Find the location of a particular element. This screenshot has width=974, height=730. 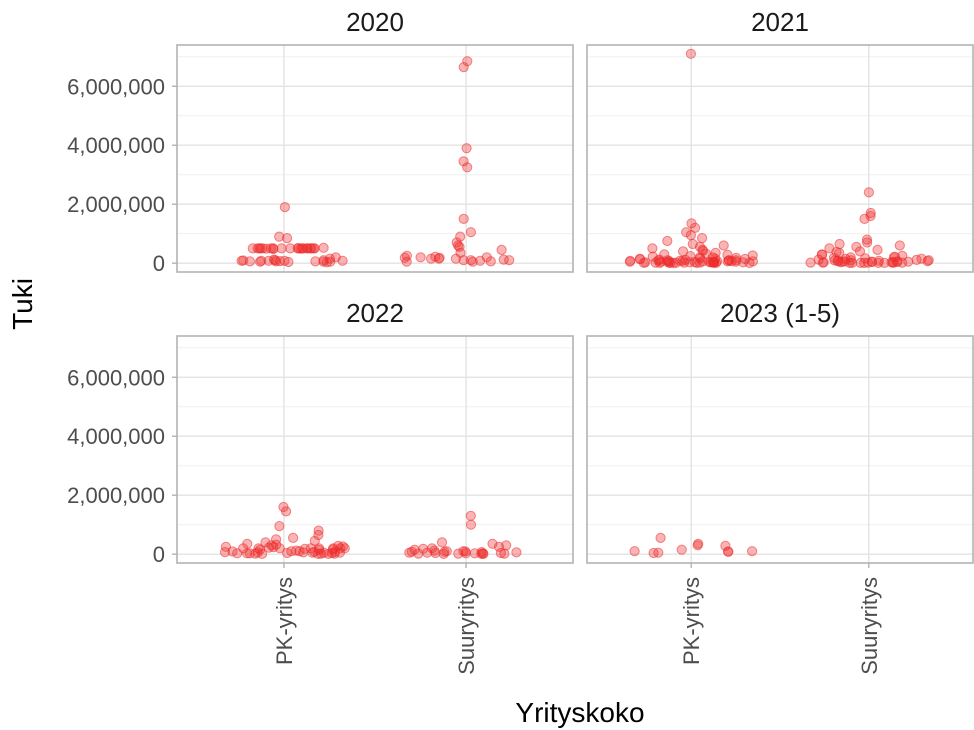

x-tick-label: PK-yritys is located at coordinates (284, 621).